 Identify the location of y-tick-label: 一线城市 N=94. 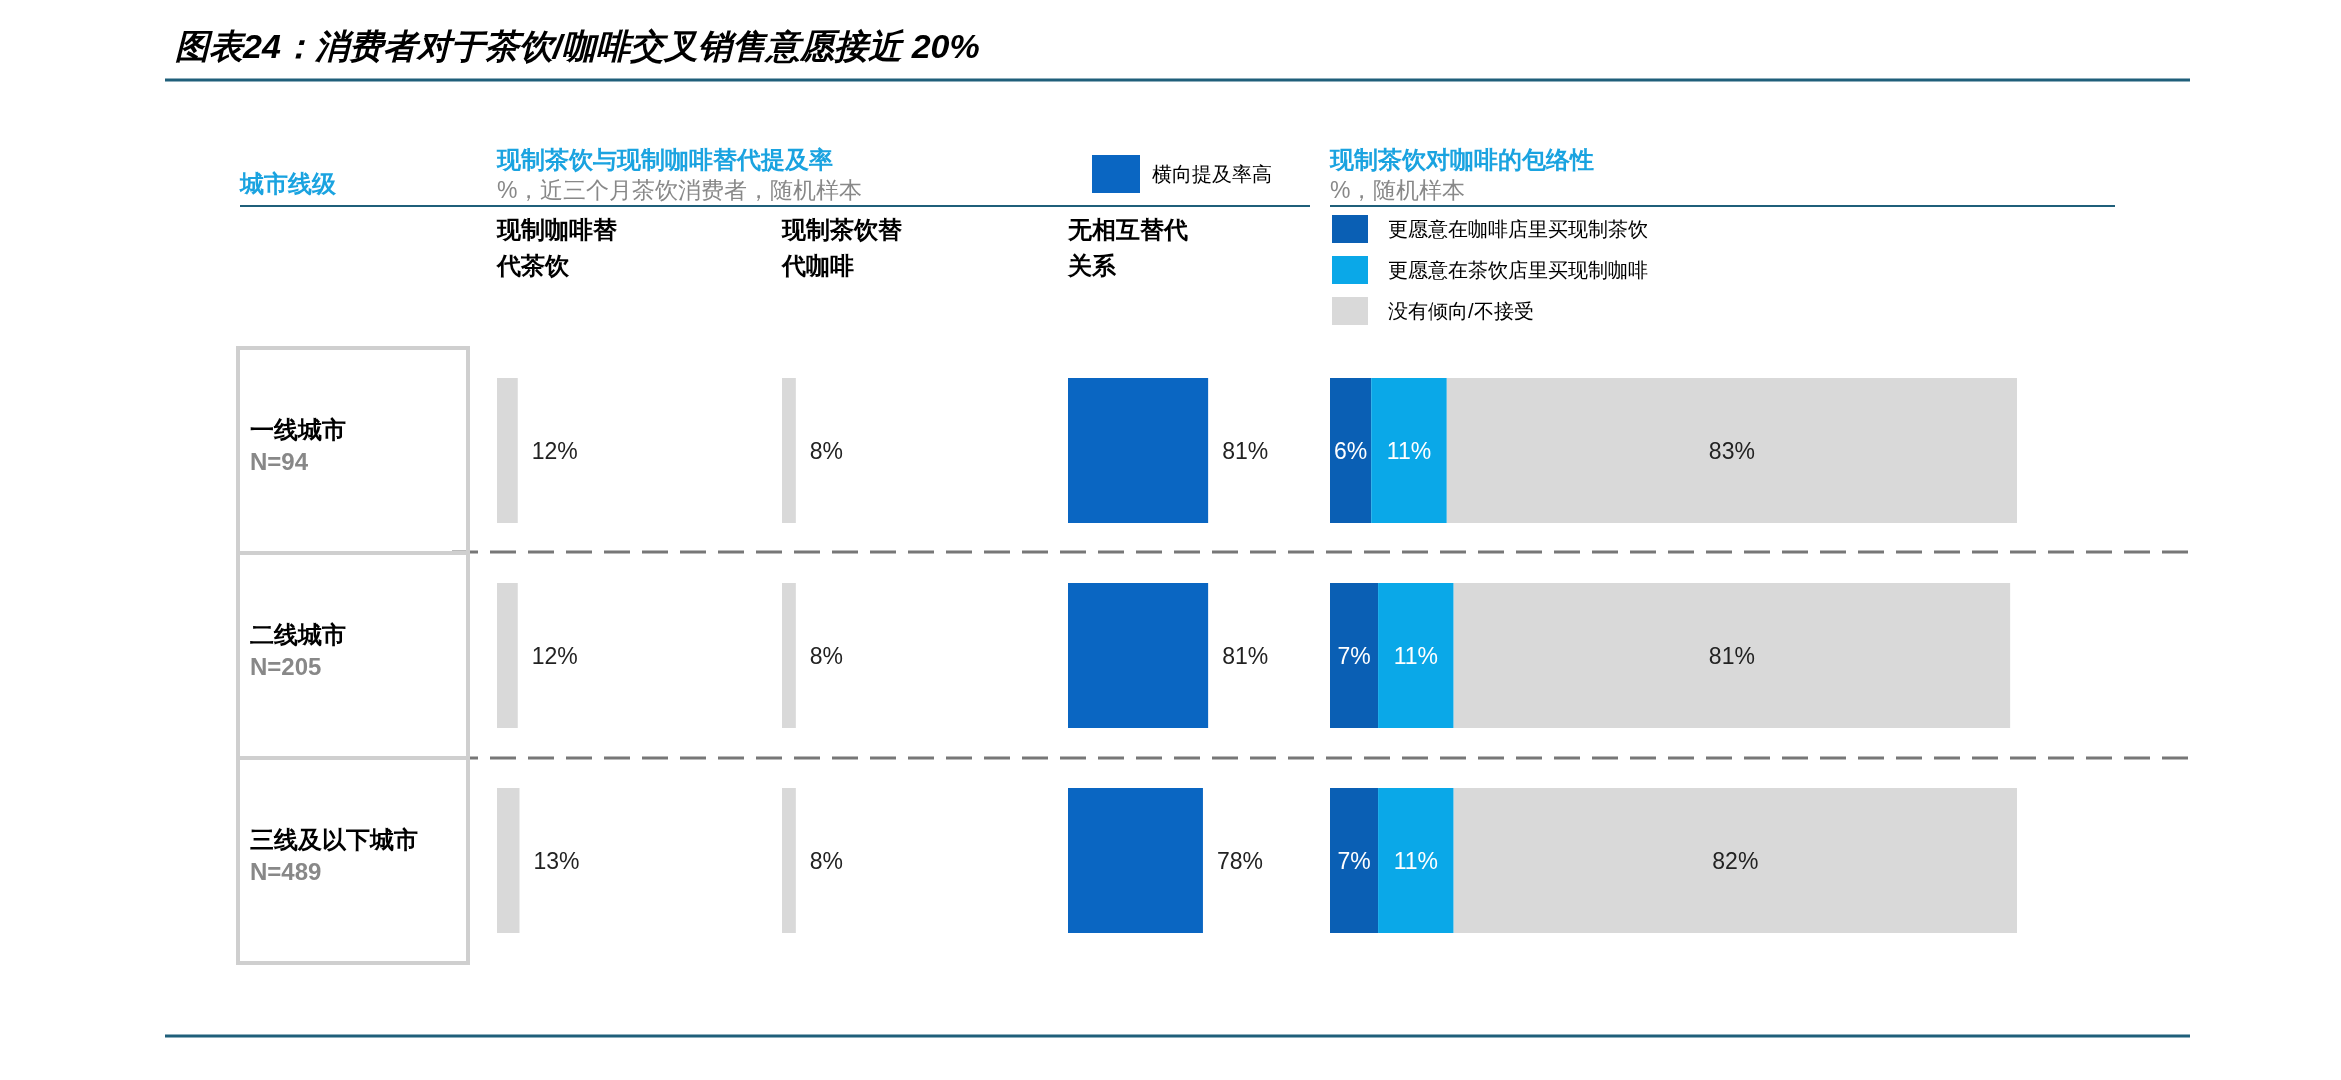
(298, 445).